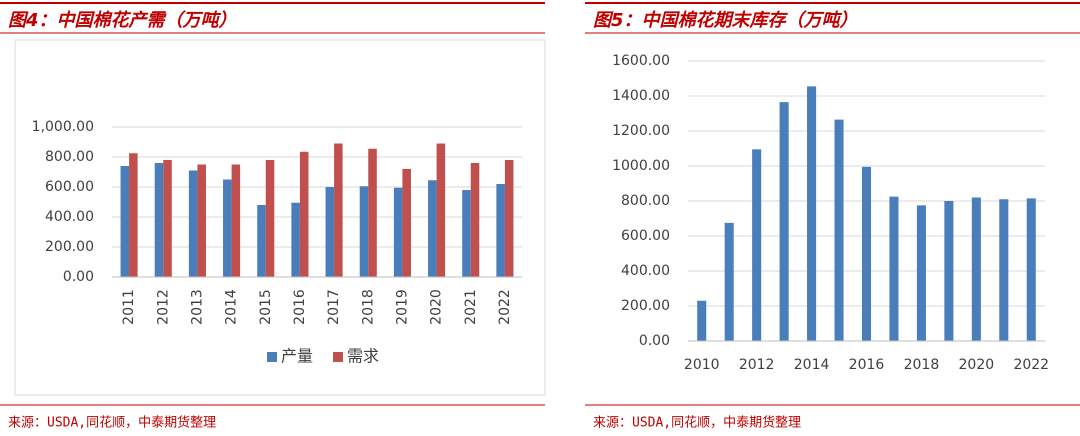 This screenshot has height=436, width=1080. Describe the element at coordinates (402, 307) in the screenshot. I see `x-tick-label: 2019` at that location.